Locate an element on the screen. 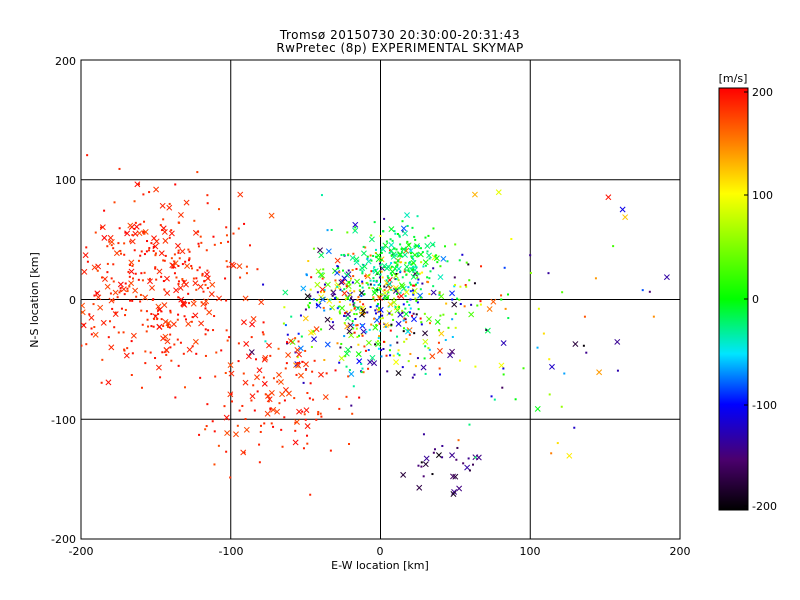 This screenshot has height=600, width=800. x-tick-label: 0 is located at coordinates (380, 551).